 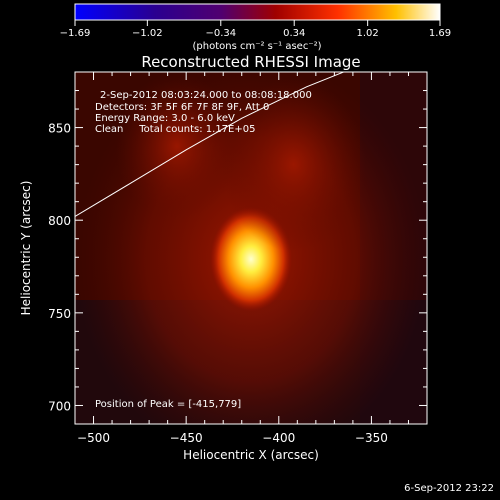 What do you see at coordinates (168, 404) in the screenshot?
I see `peak-position-label: Position of Peak = [-415,779]` at bounding box center [168, 404].